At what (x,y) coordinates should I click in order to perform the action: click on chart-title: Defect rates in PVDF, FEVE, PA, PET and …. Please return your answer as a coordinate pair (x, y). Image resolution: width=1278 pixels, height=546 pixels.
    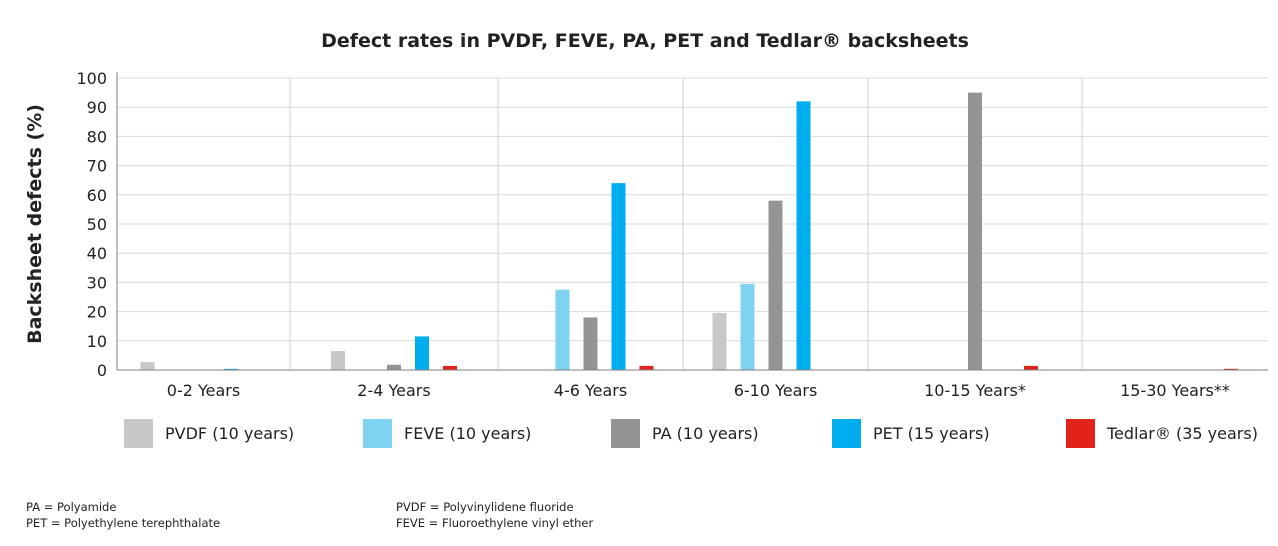
    Looking at the image, I should click on (645, 41).